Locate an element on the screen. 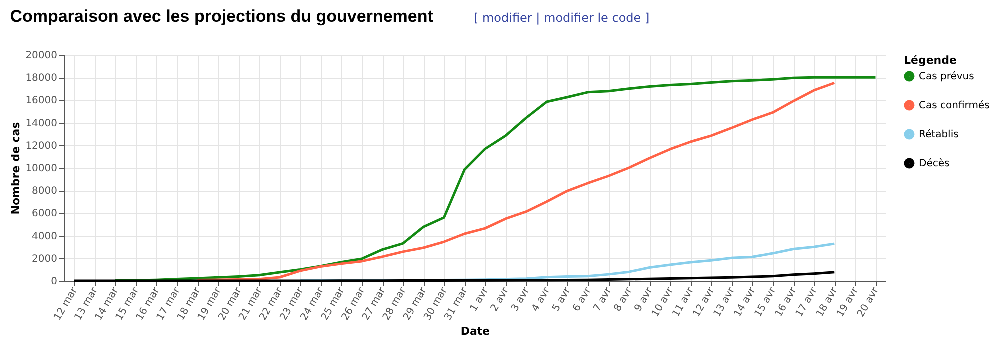  x-tick-label: 2 avr is located at coordinates (500, 299).